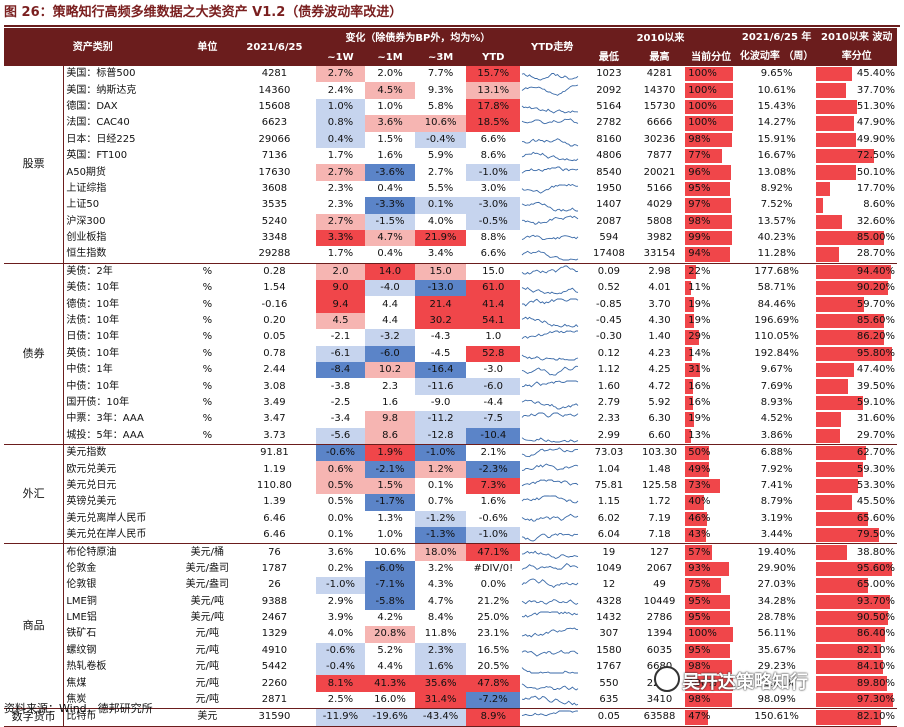 Image resolution: width=904 pixels, height=727 pixels. I want to click on change-ytd: 1.6%, so click(493, 502).